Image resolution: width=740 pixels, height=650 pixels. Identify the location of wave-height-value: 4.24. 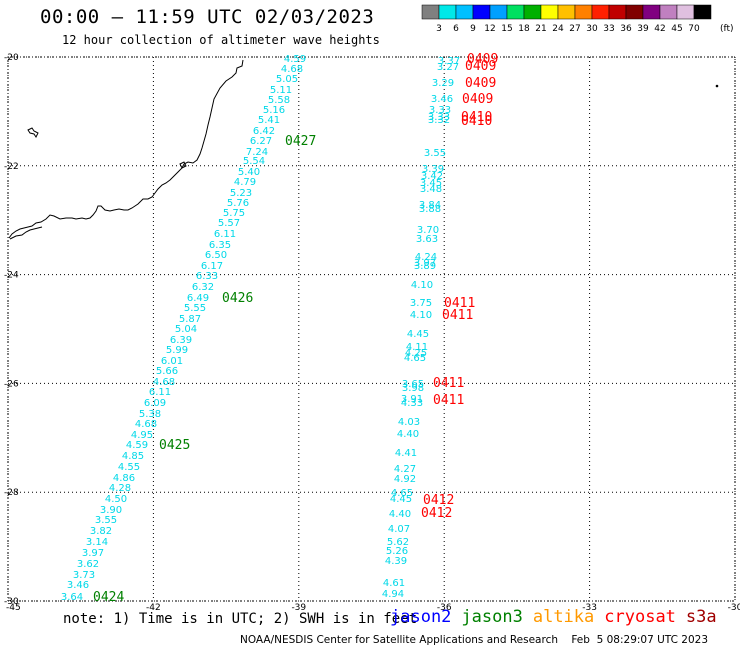
(426, 257).